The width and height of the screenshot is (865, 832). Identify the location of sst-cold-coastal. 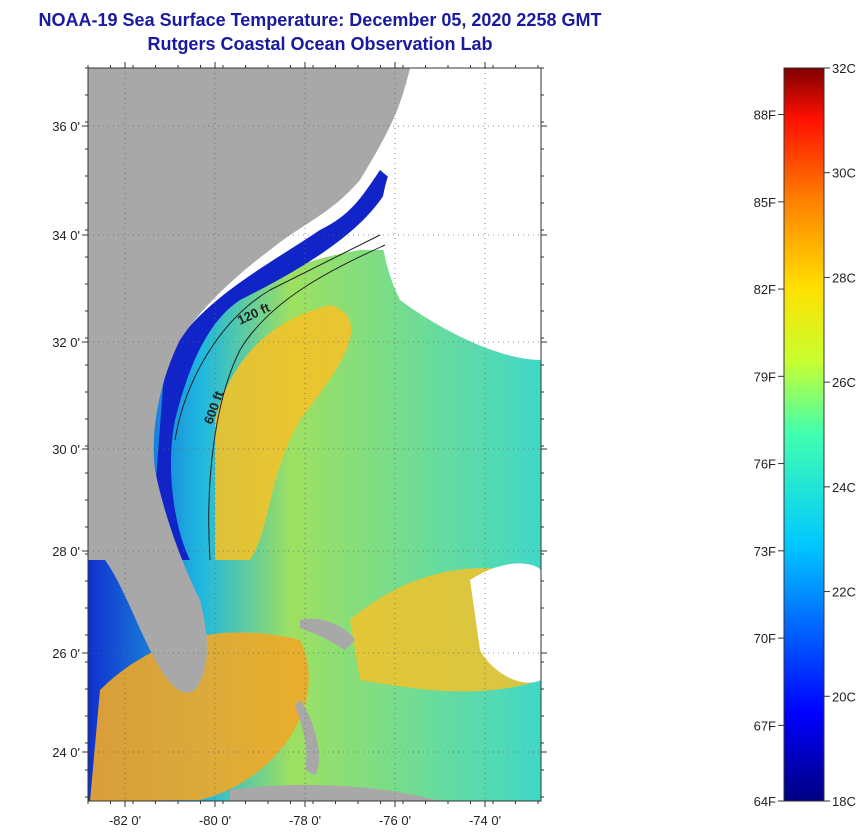
(271, 365).